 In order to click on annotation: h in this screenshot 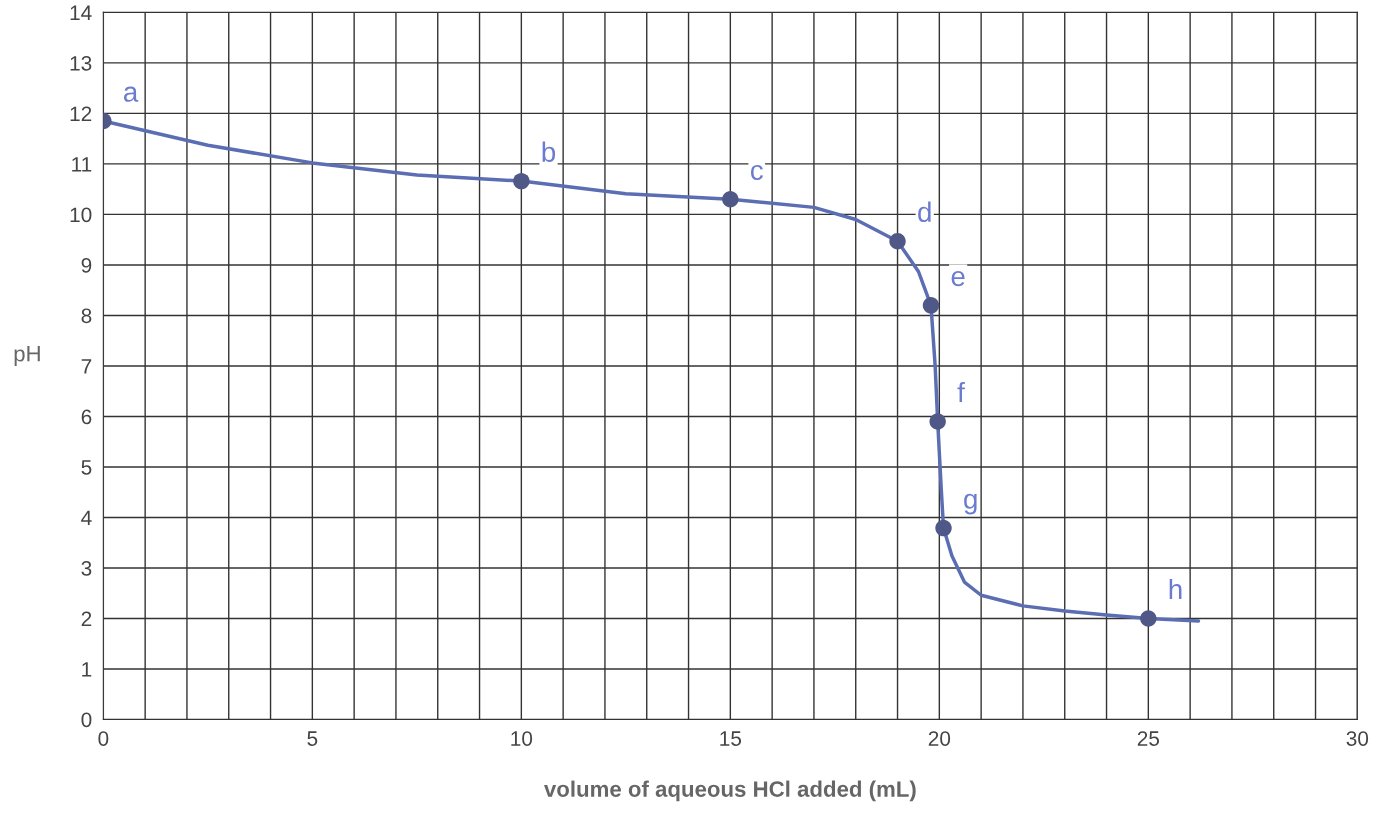, I will do `click(1175, 589)`.